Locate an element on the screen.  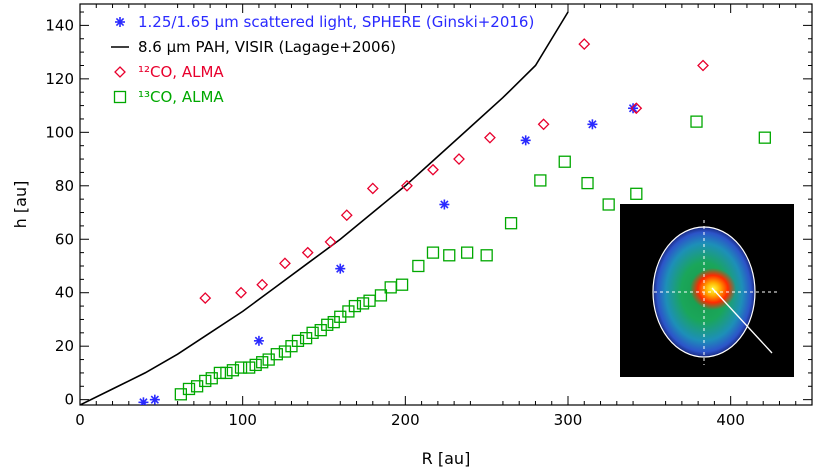
x-axis-label: R [au] is located at coordinates (446, 458).